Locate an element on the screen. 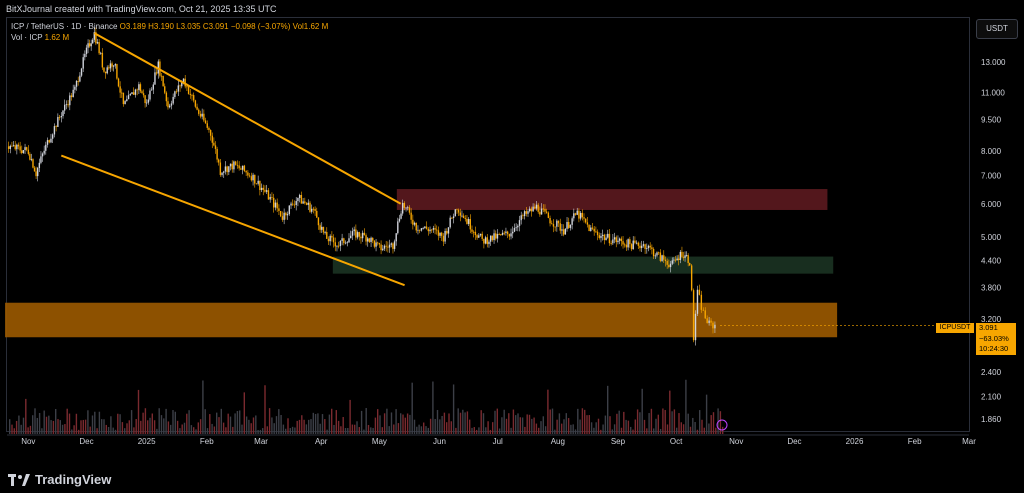 The height and width of the screenshot is (493, 1024). symbol-title: ICP / TetherUS · 1D · Binance is located at coordinates (64, 26).